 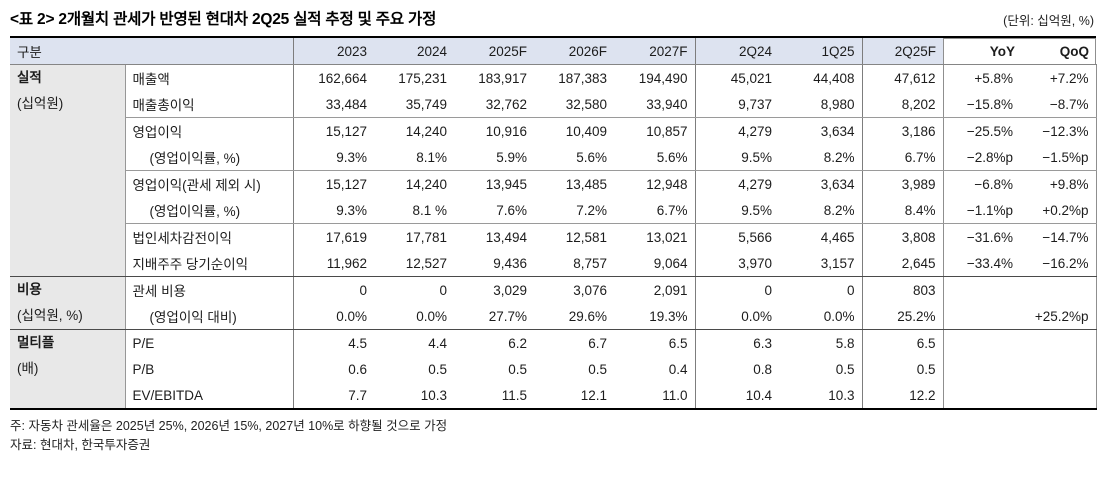 I want to click on value-cell: 7.2%, so click(x=574, y=210).